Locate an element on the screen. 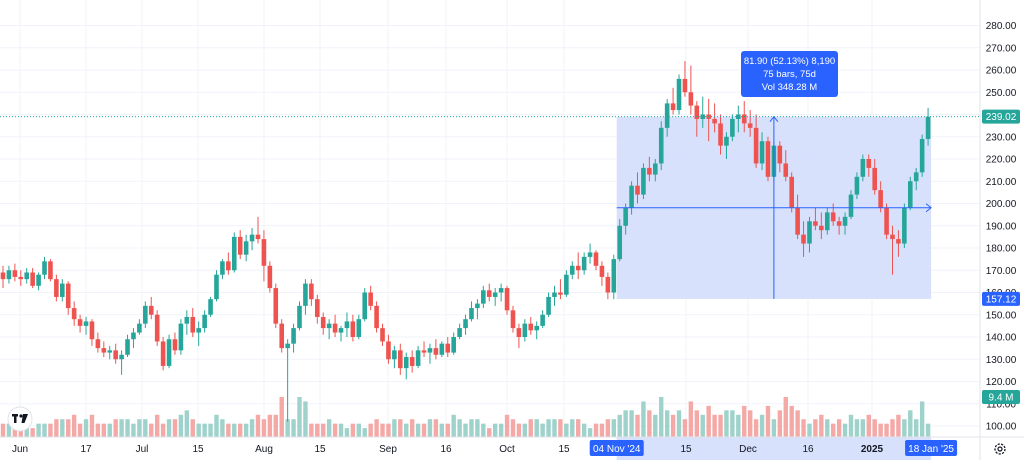 Image resolution: width=1024 pixels, height=460 pixels. end-date-tag: 18 Jan '25 is located at coordinates (931, 448).